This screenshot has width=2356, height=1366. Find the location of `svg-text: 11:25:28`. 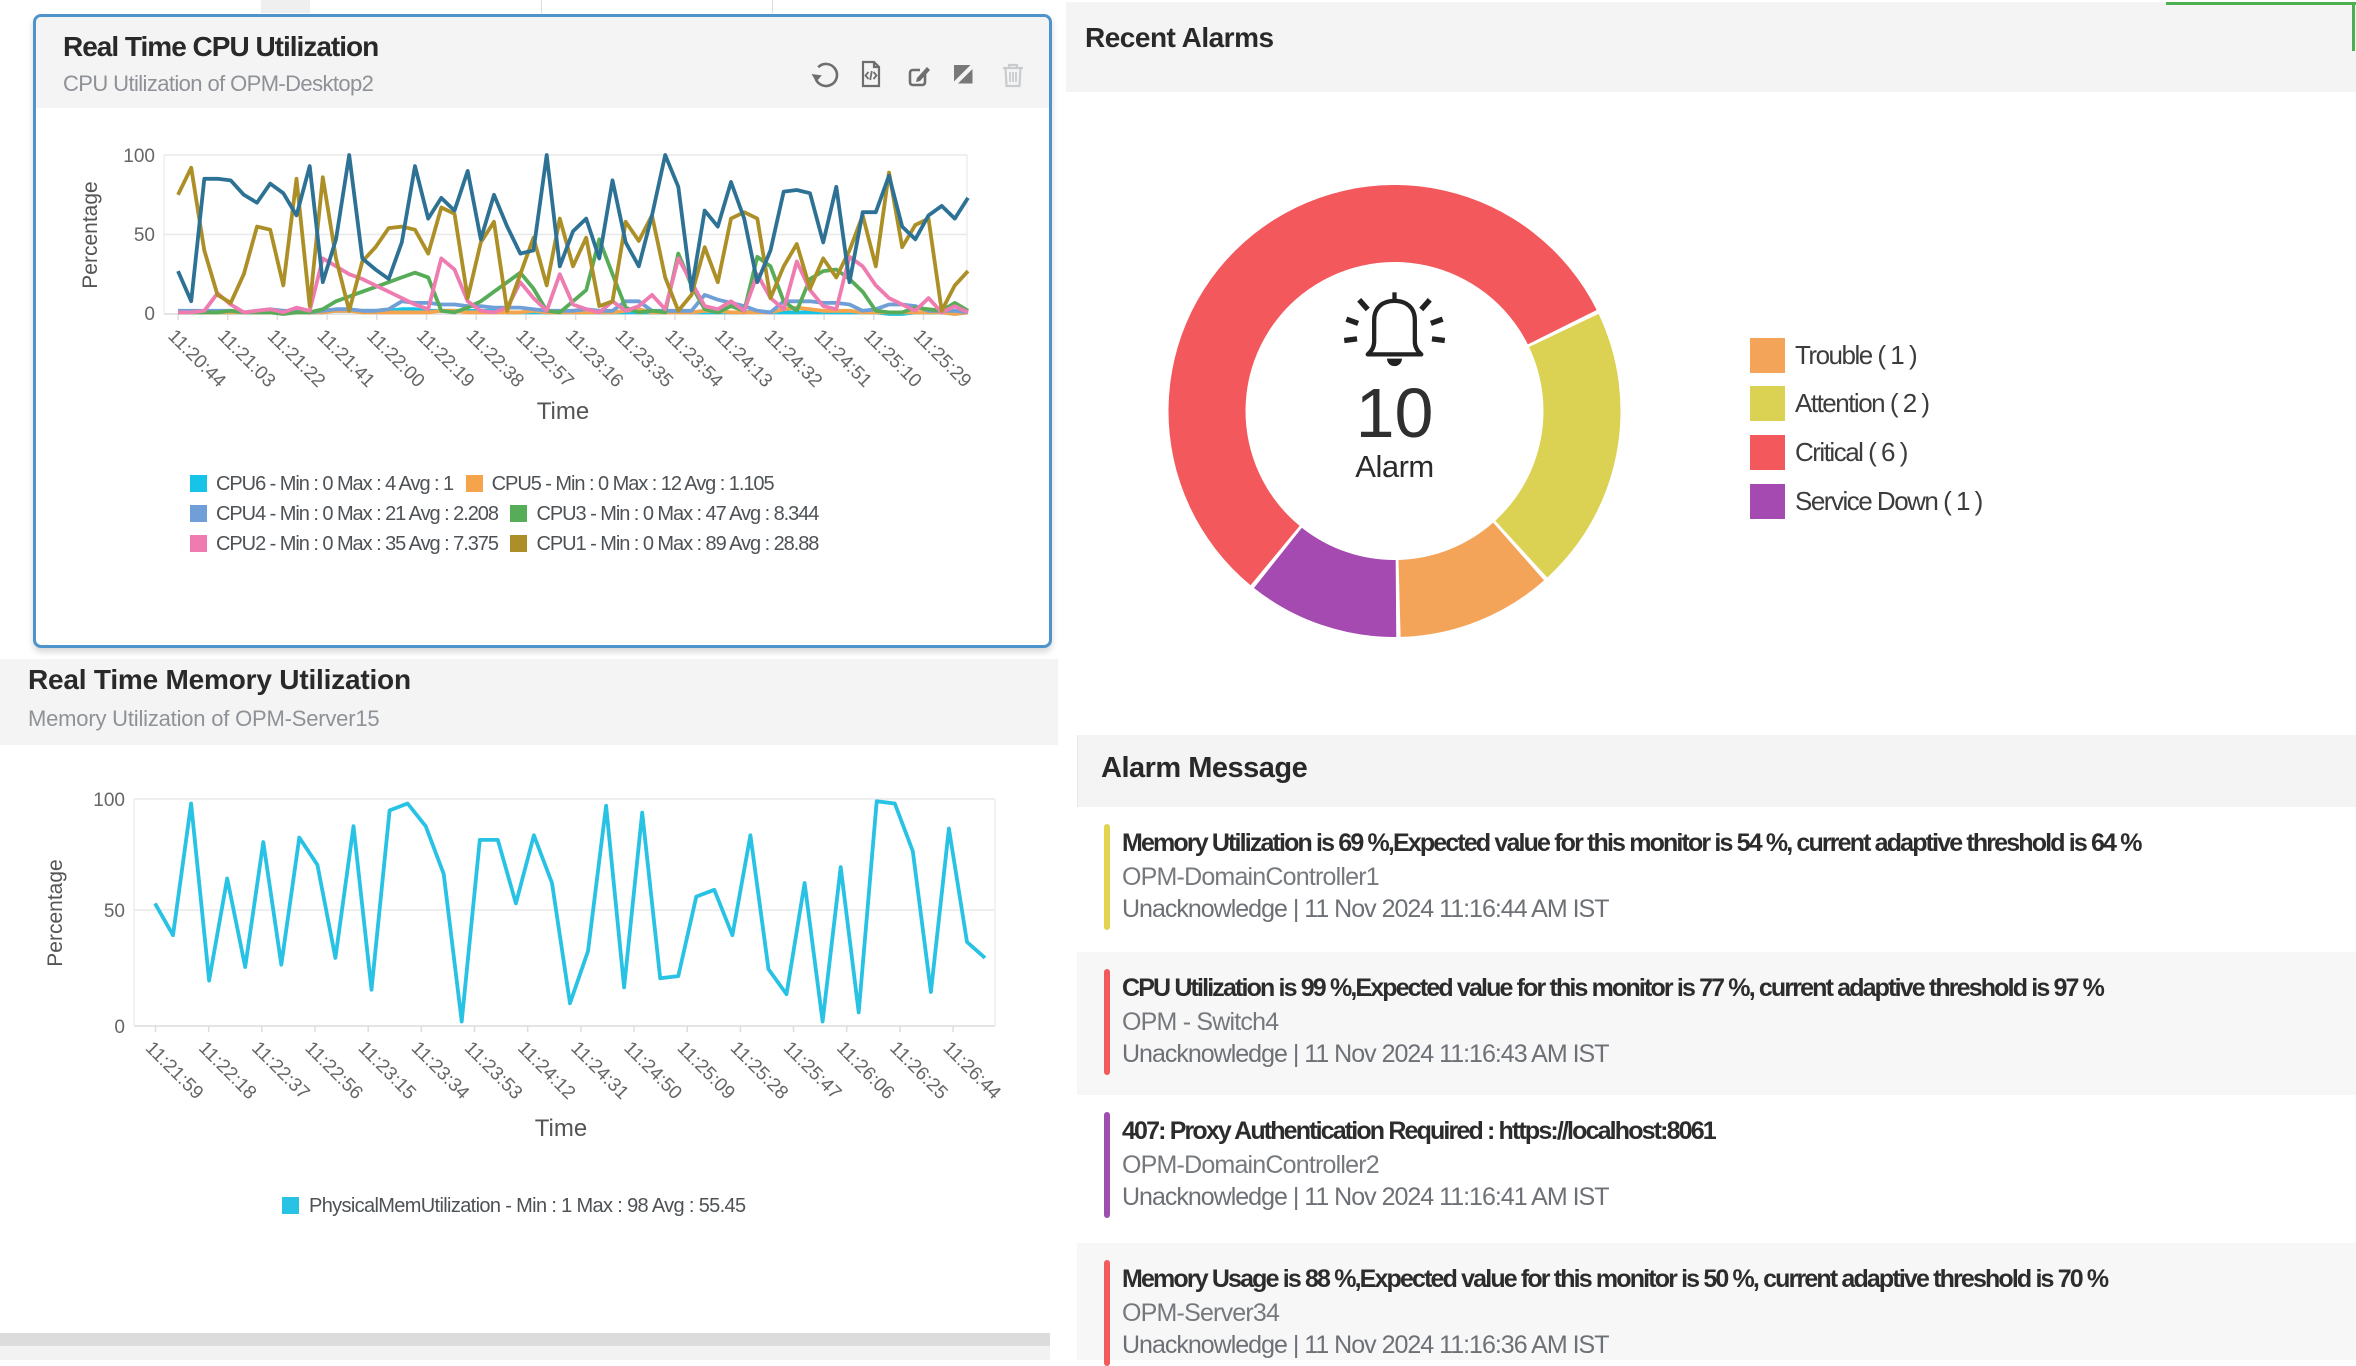

svg-text: 11:25:28 is located at coordinates (759, 1071).